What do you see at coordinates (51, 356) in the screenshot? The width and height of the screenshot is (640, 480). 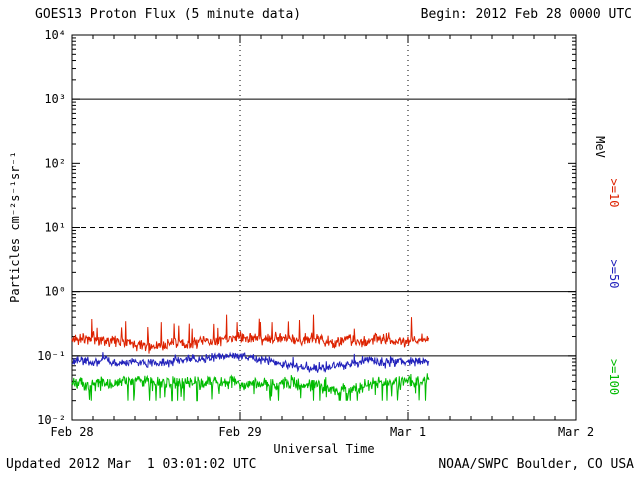 I see `y-tick-label: 10⁻¹` at bounding box center [51, 356].